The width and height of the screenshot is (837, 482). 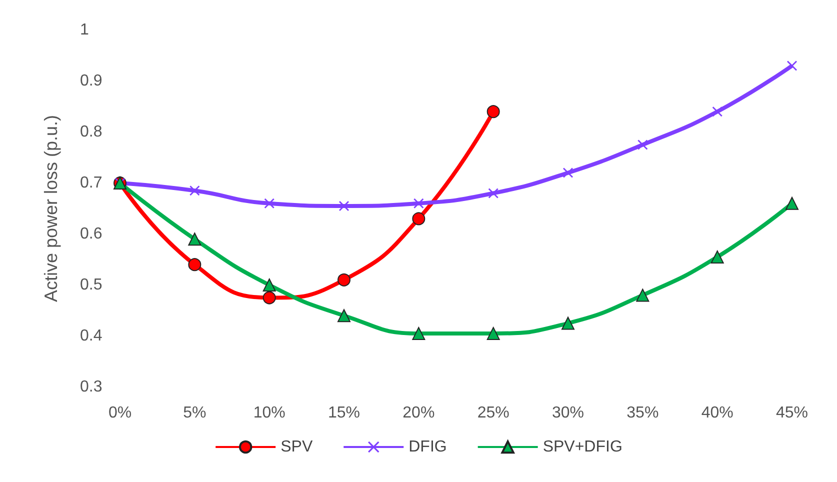 I want to click on y-tick-label: 0.6, so click(x=91, y=234).